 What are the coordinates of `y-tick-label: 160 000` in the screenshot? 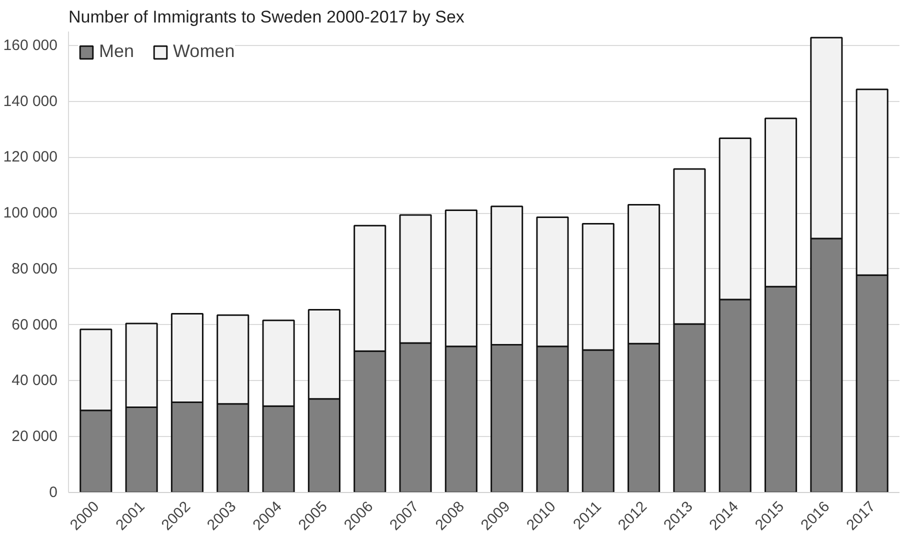 It's located at (30, 45).